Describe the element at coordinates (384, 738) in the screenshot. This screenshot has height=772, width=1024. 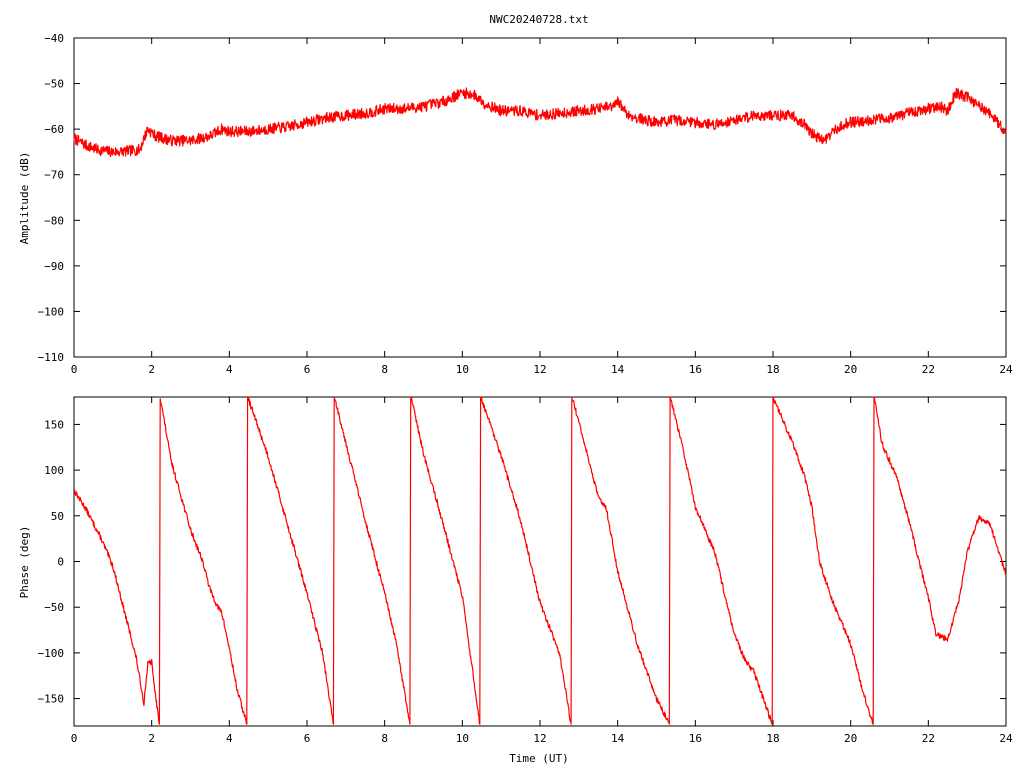
I see `phase-x-tick-label: 8` at that location.